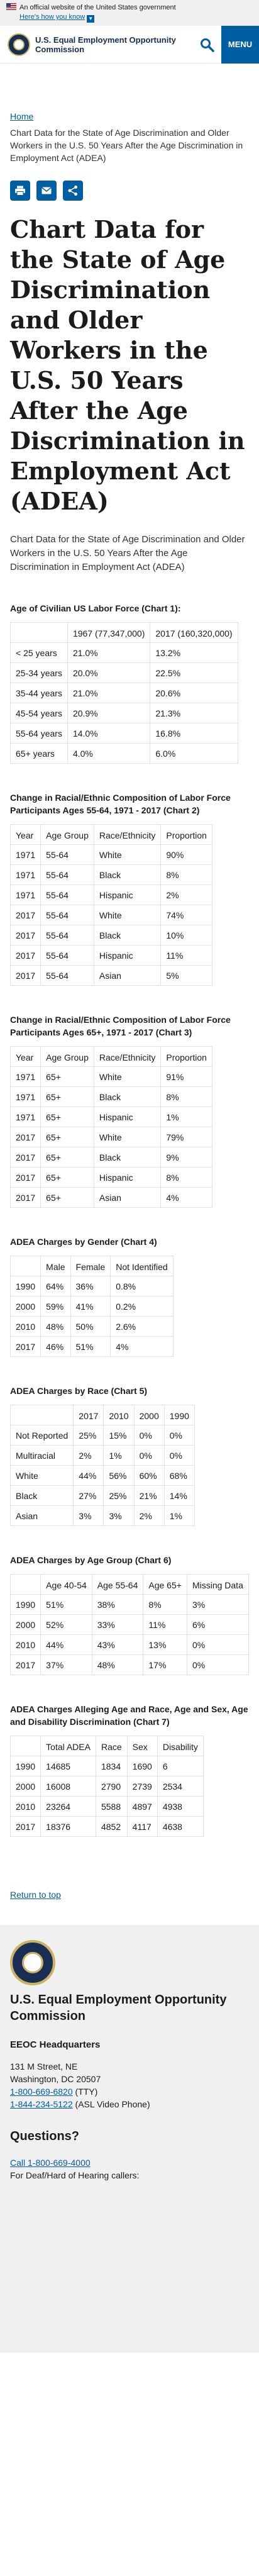 This screenshot has width=259, height=2576. Describe the element at coordinates (109, 754) in the screenshot. I see `table-cell: 4.0%` at that location.